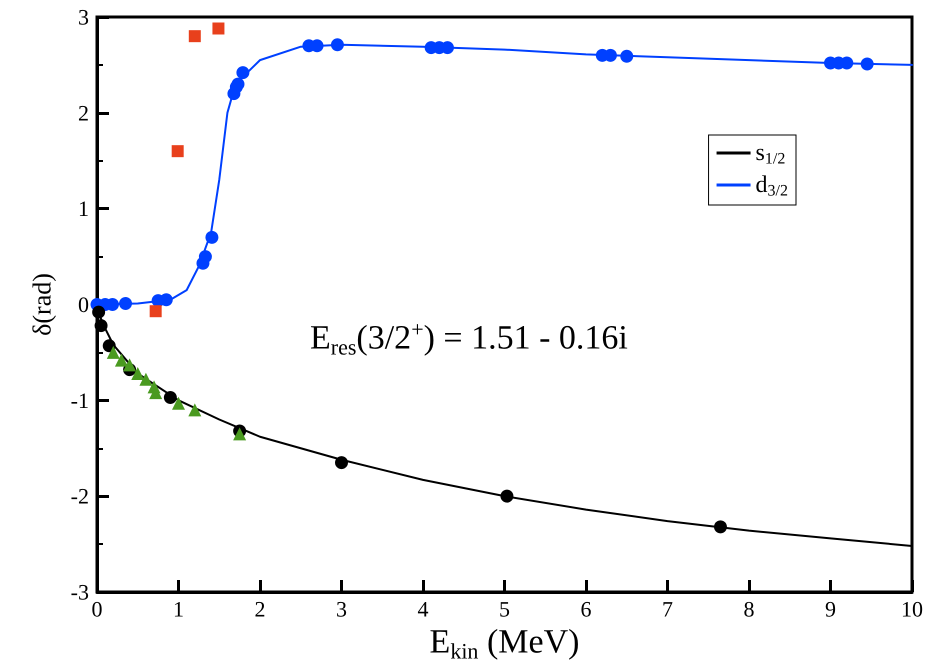 The width and height of the screenshot is (946, 670). I want to click on y-tick-label: 0, so click(83, 304).